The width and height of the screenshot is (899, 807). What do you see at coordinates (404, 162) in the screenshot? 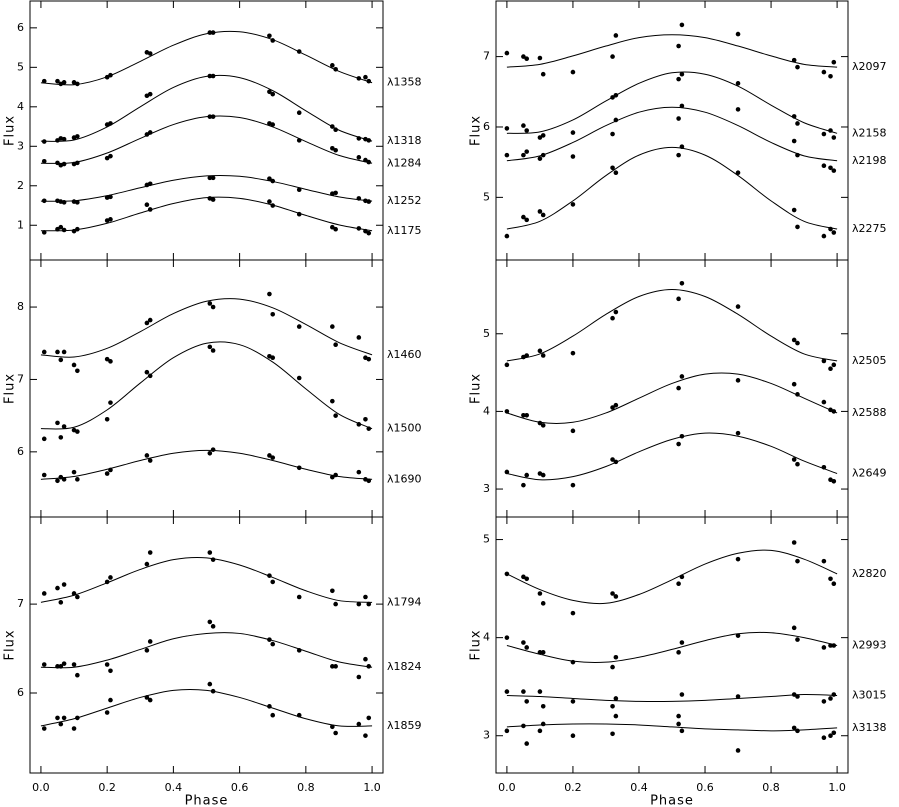
I see `series-label: λ1284` at bounding box center [404, 162].